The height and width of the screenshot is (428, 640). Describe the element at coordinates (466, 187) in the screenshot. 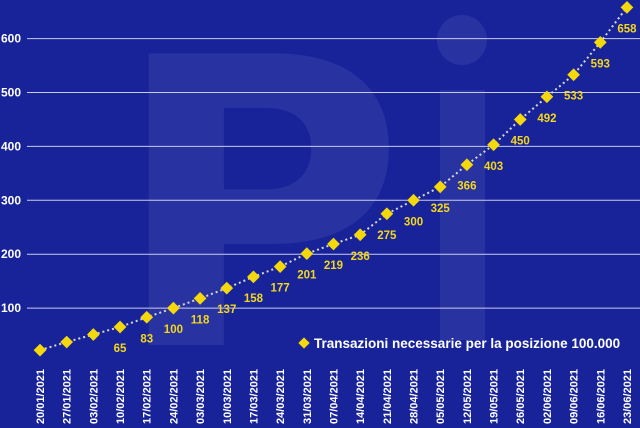

I see `data-label: 366` at that location.